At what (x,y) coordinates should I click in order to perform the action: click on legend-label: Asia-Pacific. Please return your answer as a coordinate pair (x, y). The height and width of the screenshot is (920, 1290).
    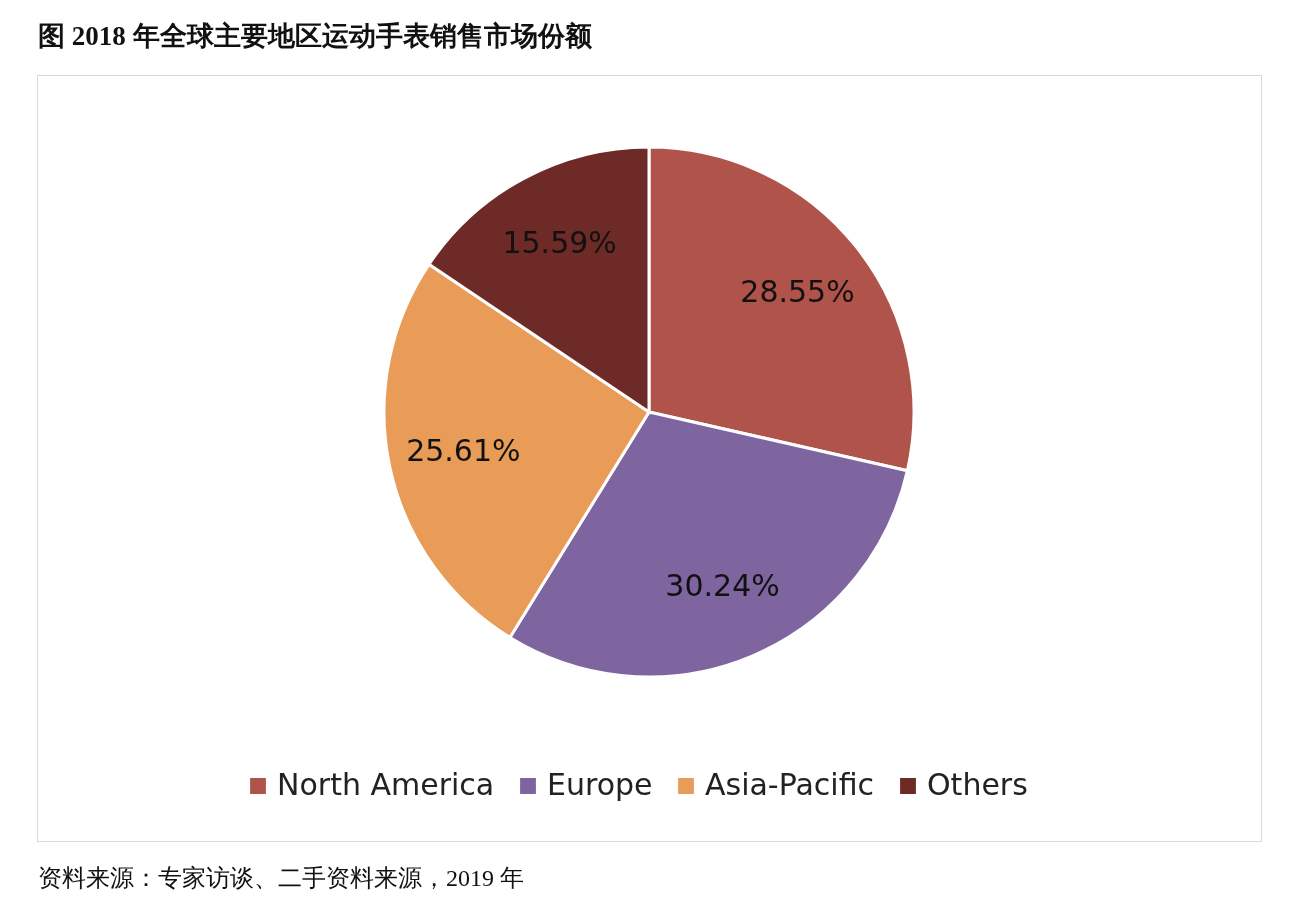
    Looking at the image, I should click on (790, 784).